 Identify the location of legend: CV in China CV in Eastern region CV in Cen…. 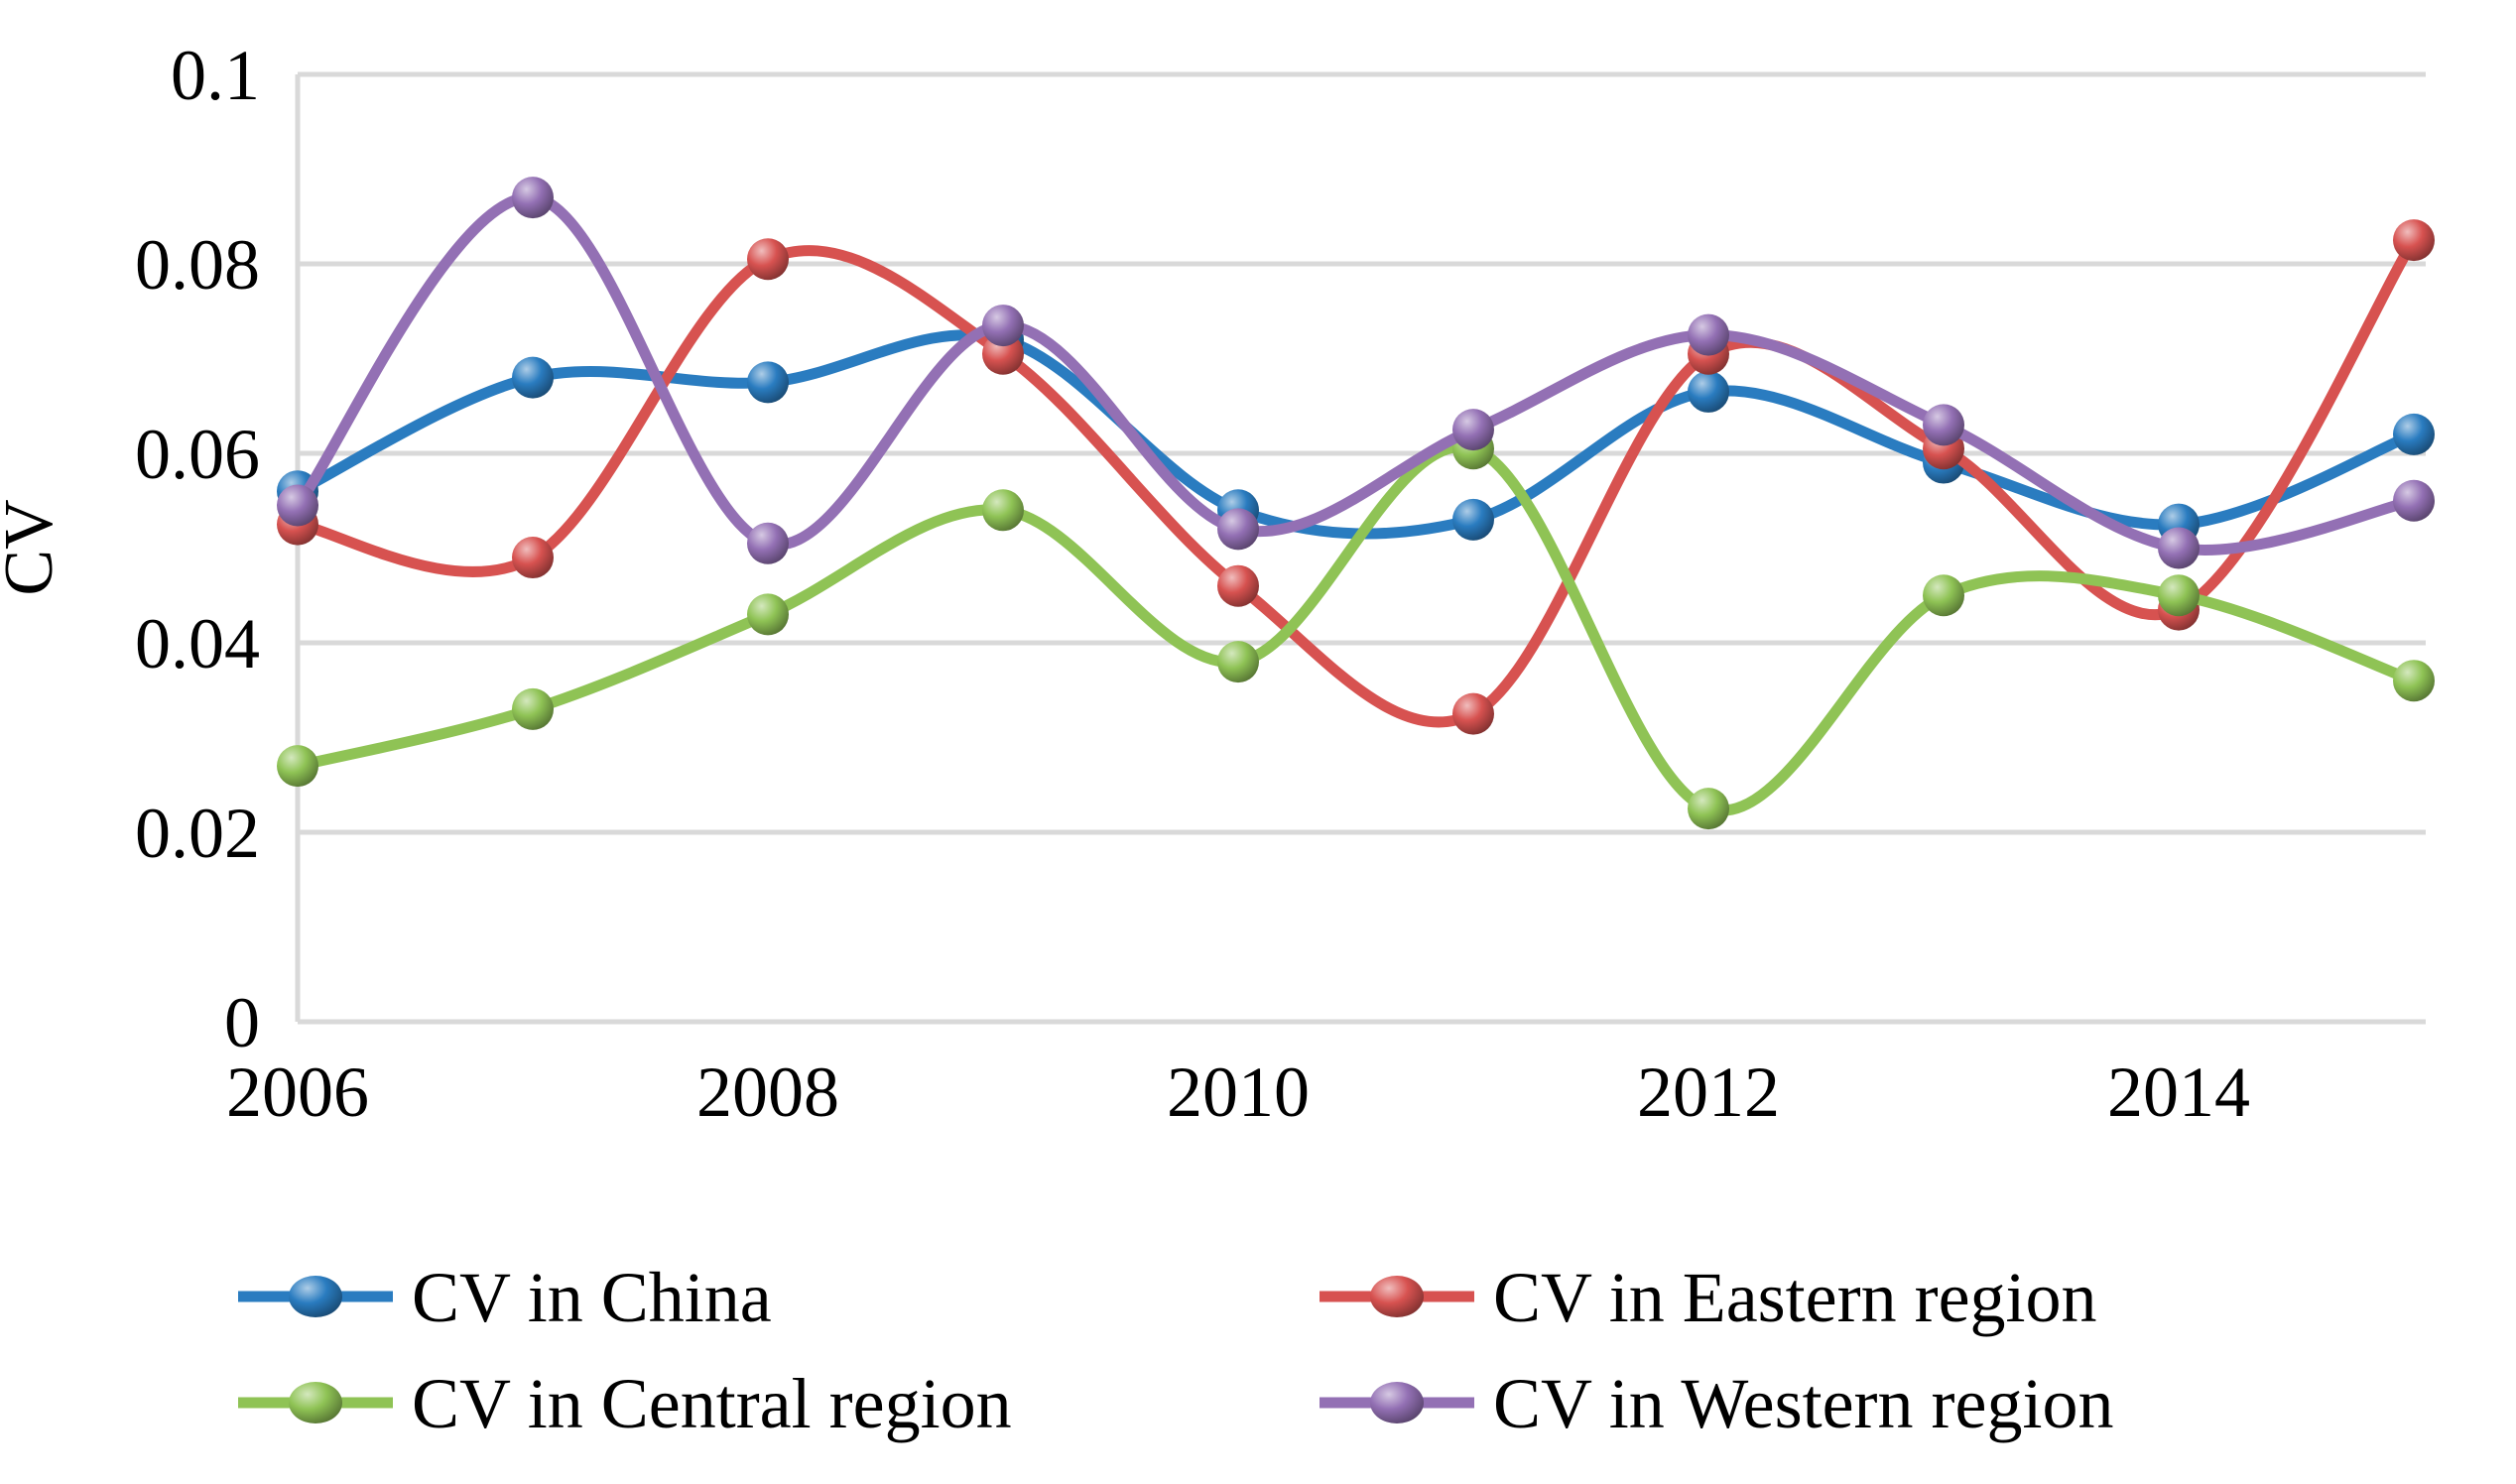
(1175, 1350).